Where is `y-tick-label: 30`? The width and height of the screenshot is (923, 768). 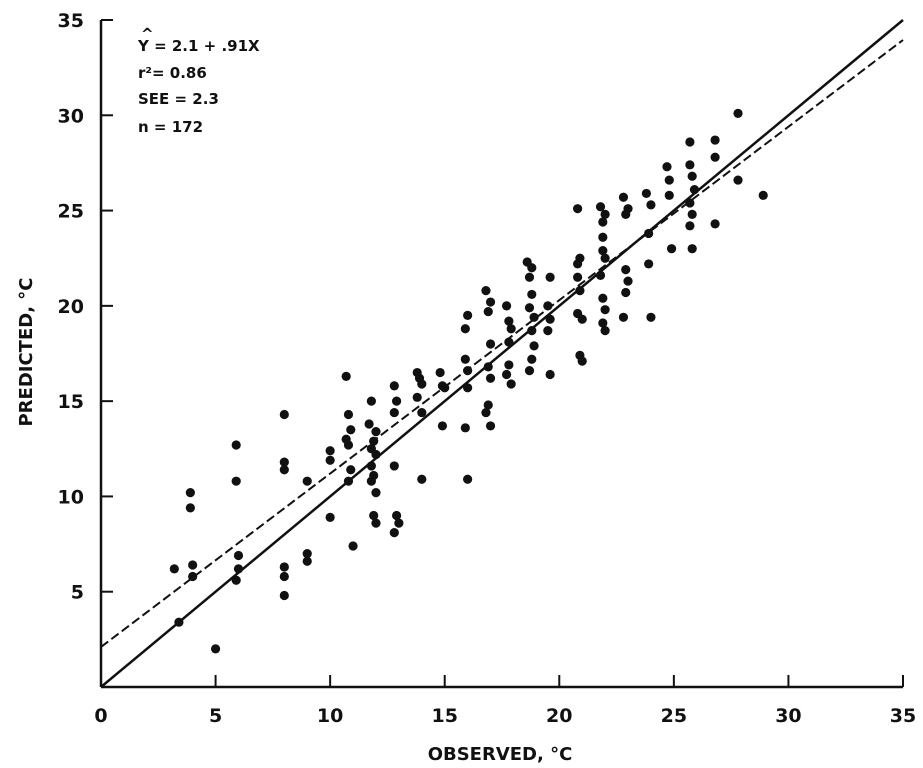
y-tick-label: 30 is located at coordinates (71, 116).